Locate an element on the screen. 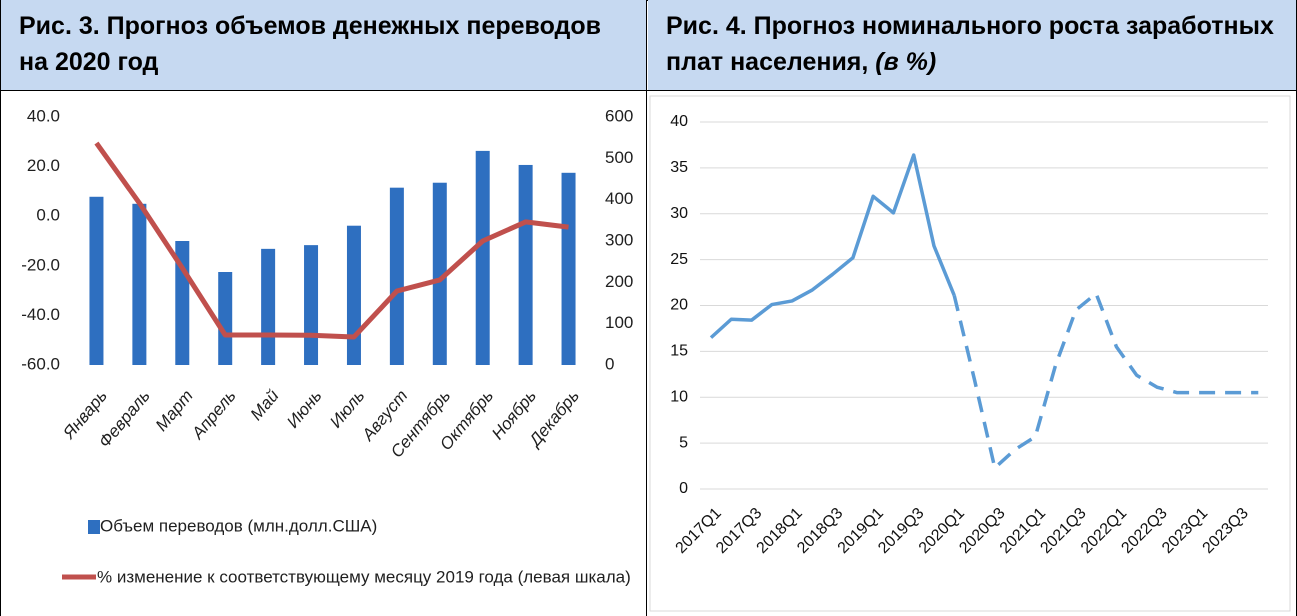 This screenshot has width=1297, height=616. y-tick-label: 25 is located at coordinates (679, 259).